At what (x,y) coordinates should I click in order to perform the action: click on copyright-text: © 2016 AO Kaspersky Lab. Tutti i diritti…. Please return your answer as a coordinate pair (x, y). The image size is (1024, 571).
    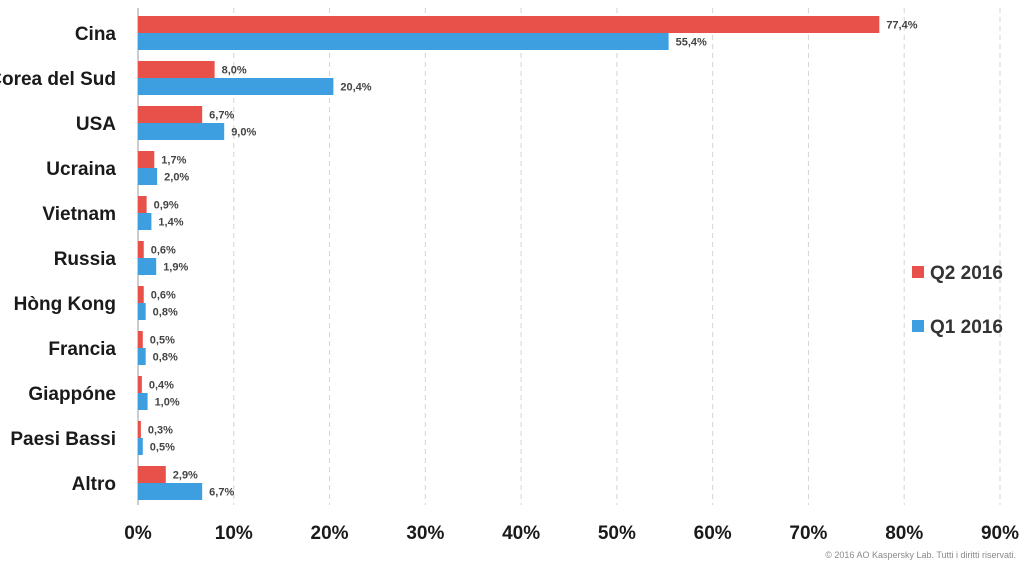
    Looking at the image, I should click on (920, 555).